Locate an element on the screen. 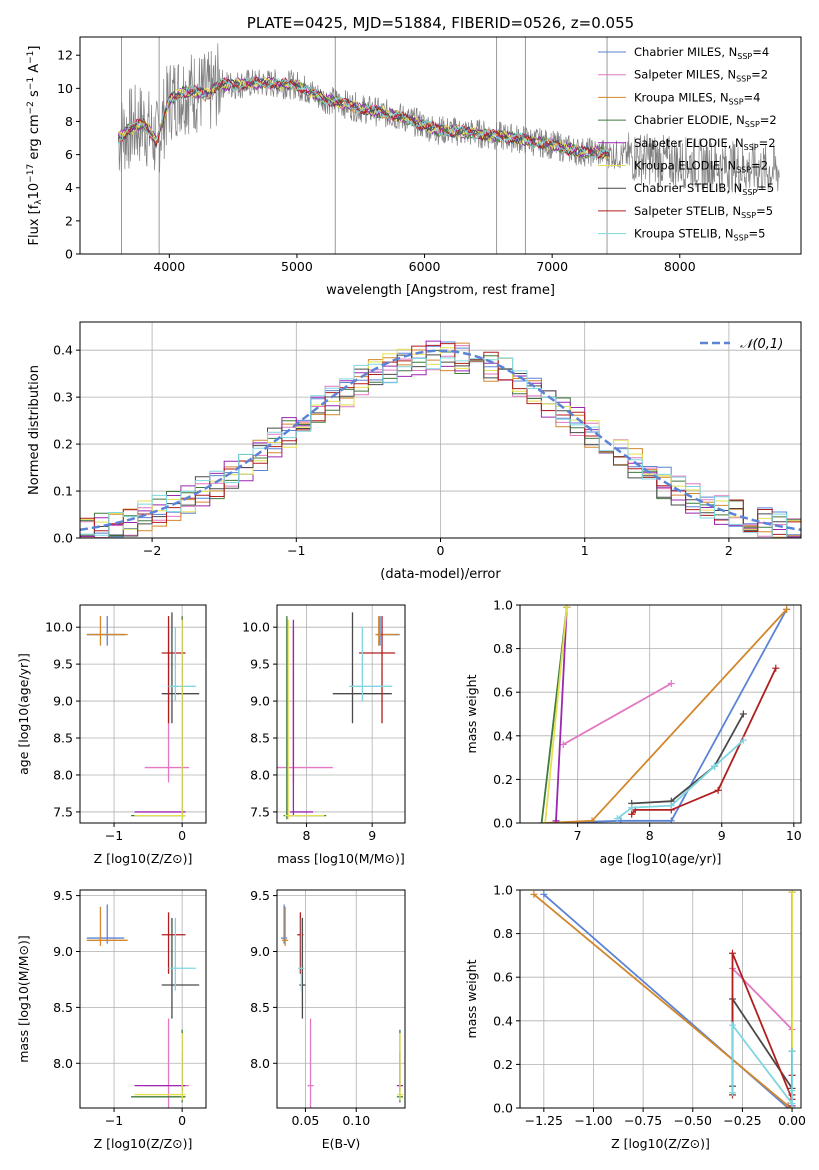 The image size is (819, 1170). y-axis-label: Flux [fλ10−17 erg cm−2 s−1 A−1] is located at coordinates (35, 146).